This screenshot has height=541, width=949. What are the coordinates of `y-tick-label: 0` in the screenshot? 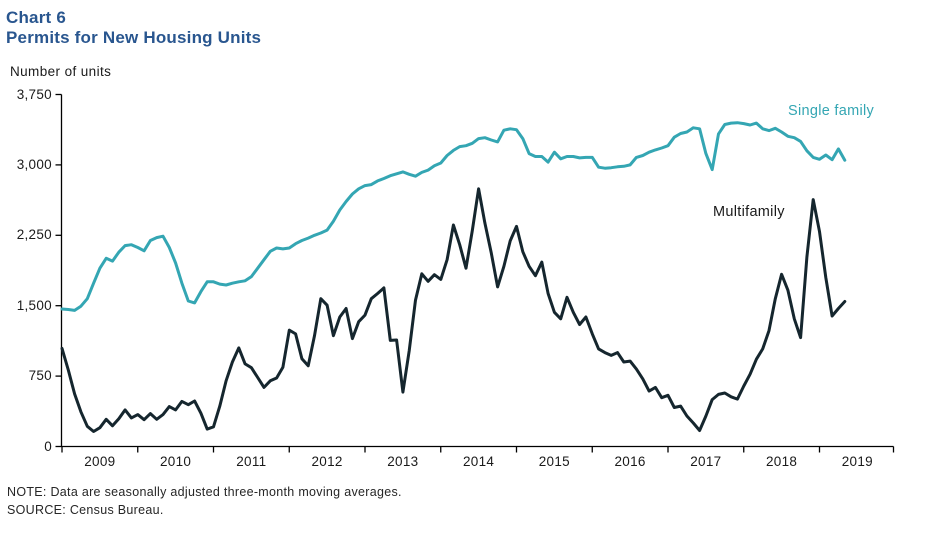 It's located at (48, 446).